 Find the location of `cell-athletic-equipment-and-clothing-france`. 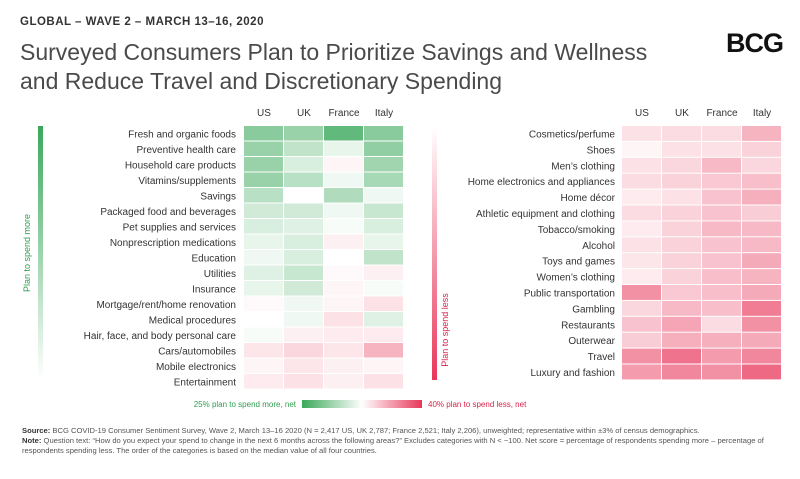

cell-athletic-equipment-and-clothing-france is located at coordinates (721, 213).